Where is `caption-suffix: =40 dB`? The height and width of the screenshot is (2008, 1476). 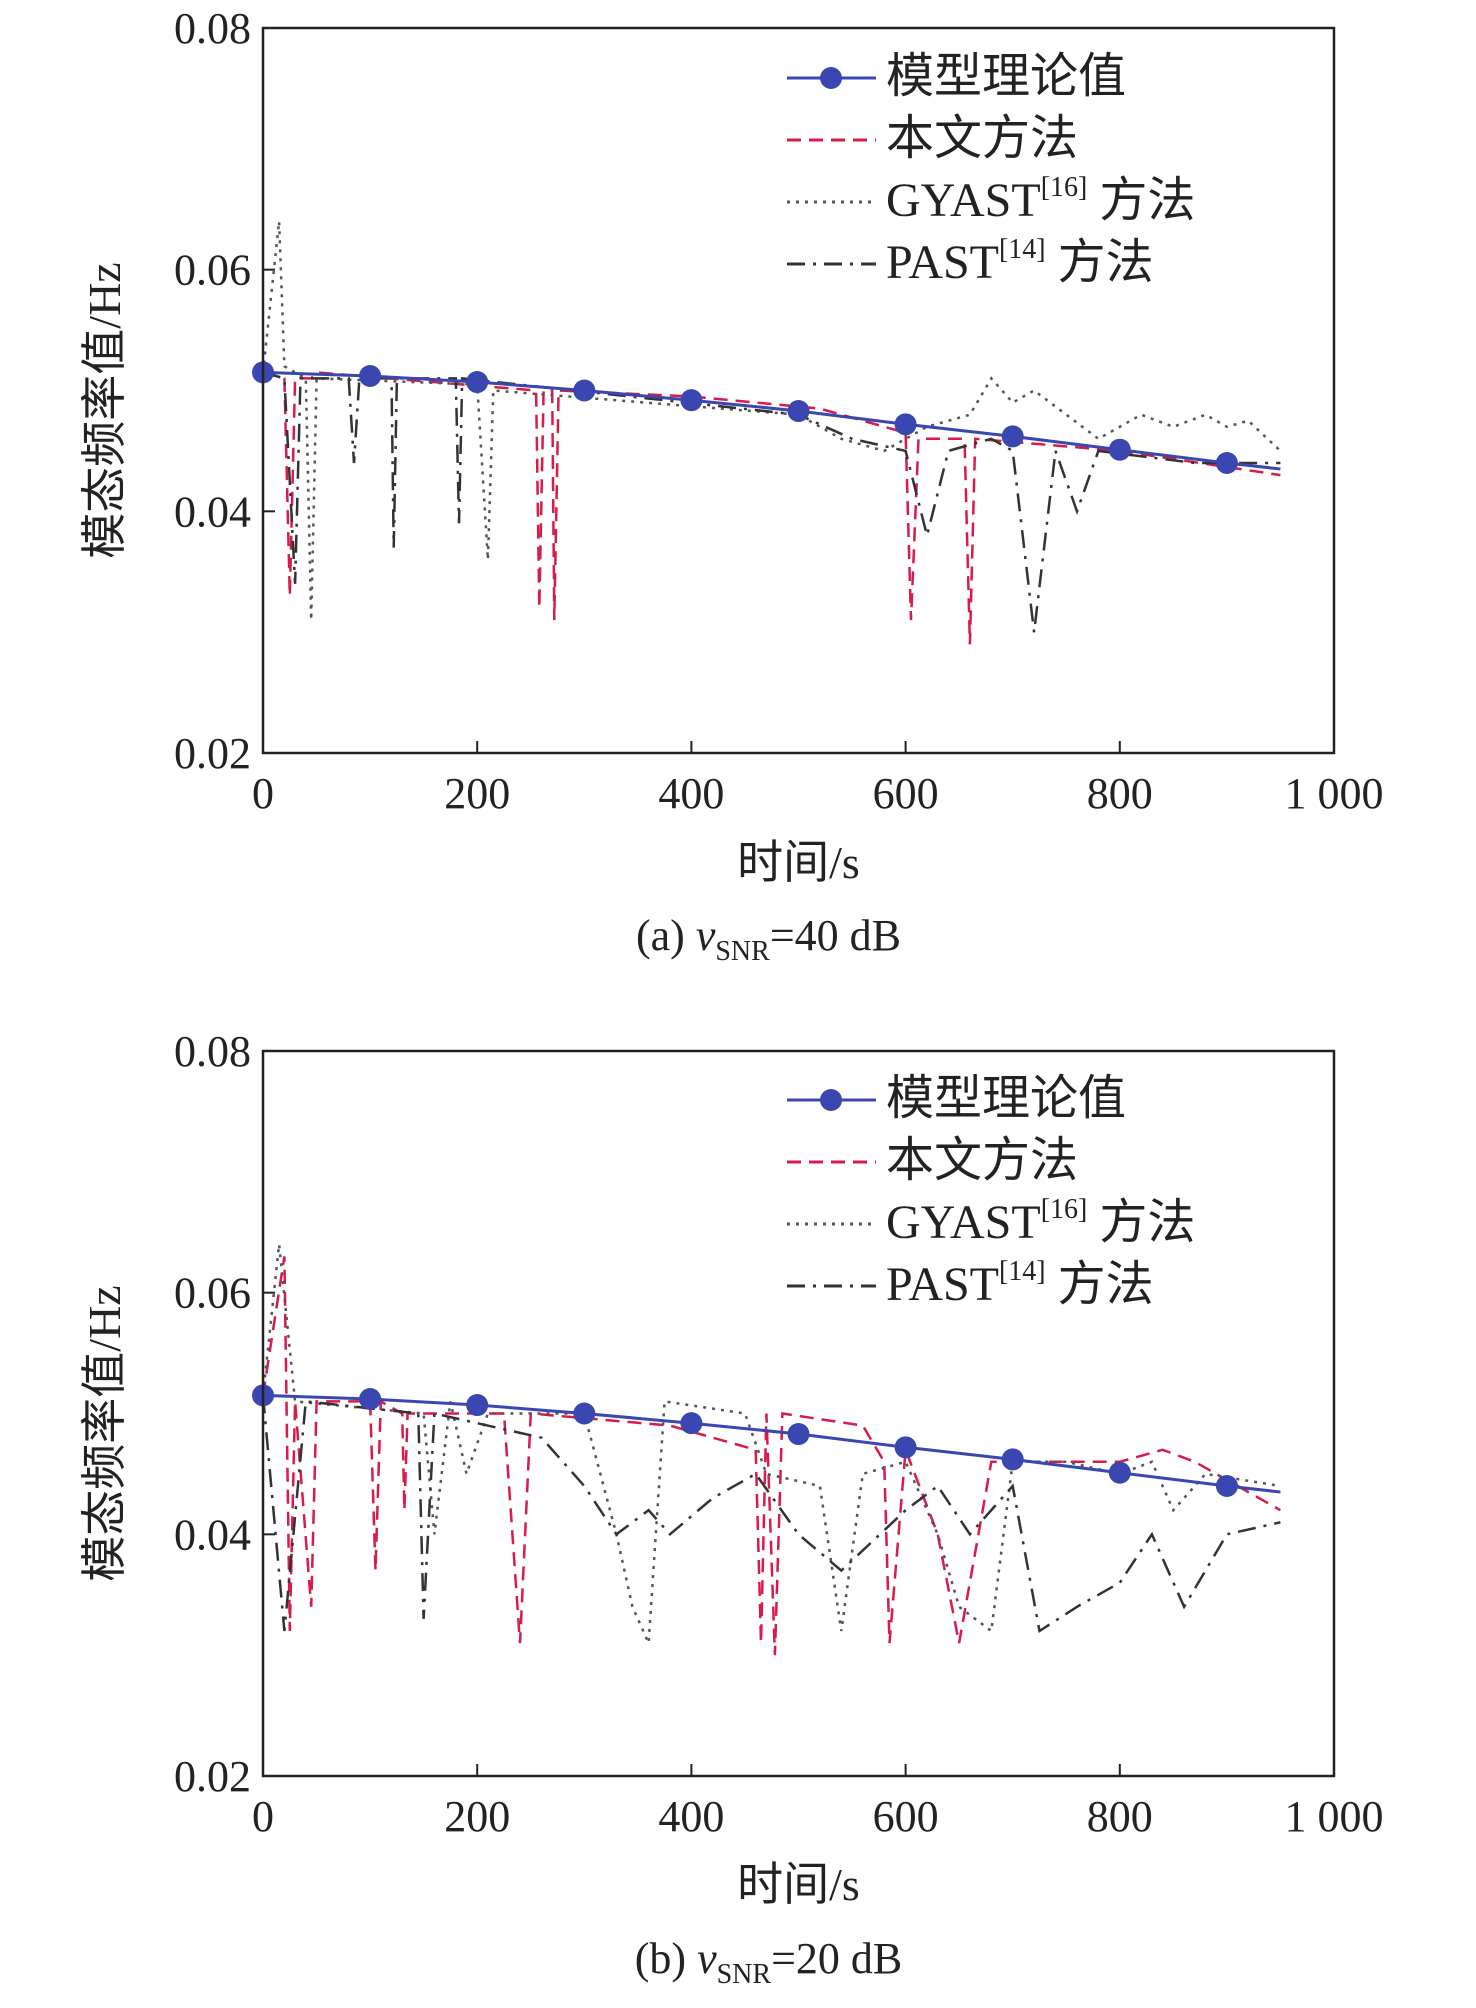 caption-suffix: =40 dB is located at coordinates (835, 935).